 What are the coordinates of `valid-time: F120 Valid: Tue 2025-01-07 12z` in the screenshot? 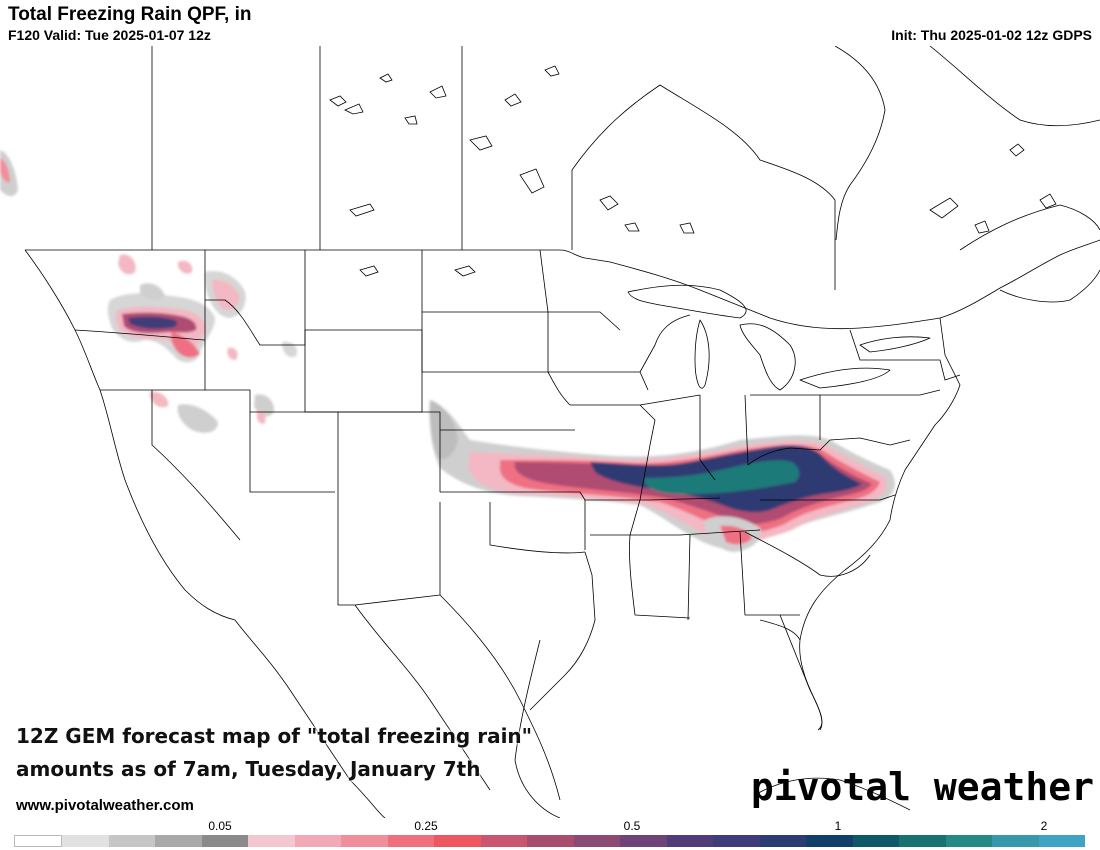 It's located at (109, 35).